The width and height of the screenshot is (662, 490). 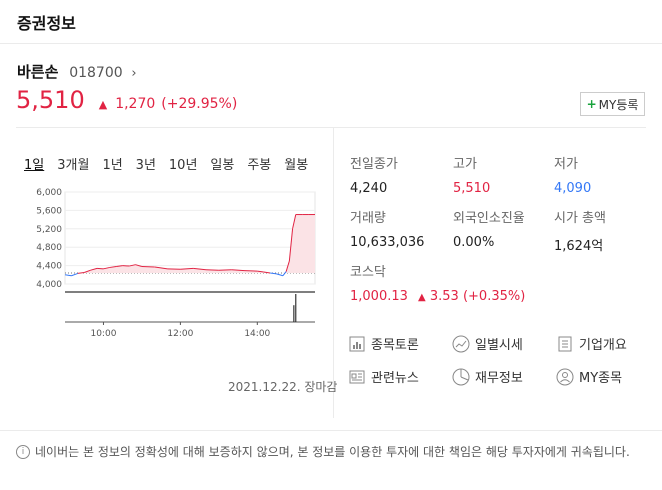 What do you see at coordinates (387, 242) in the screenshot?
I see `stat-value: 10,633,036` at bounding box center [387, 242].